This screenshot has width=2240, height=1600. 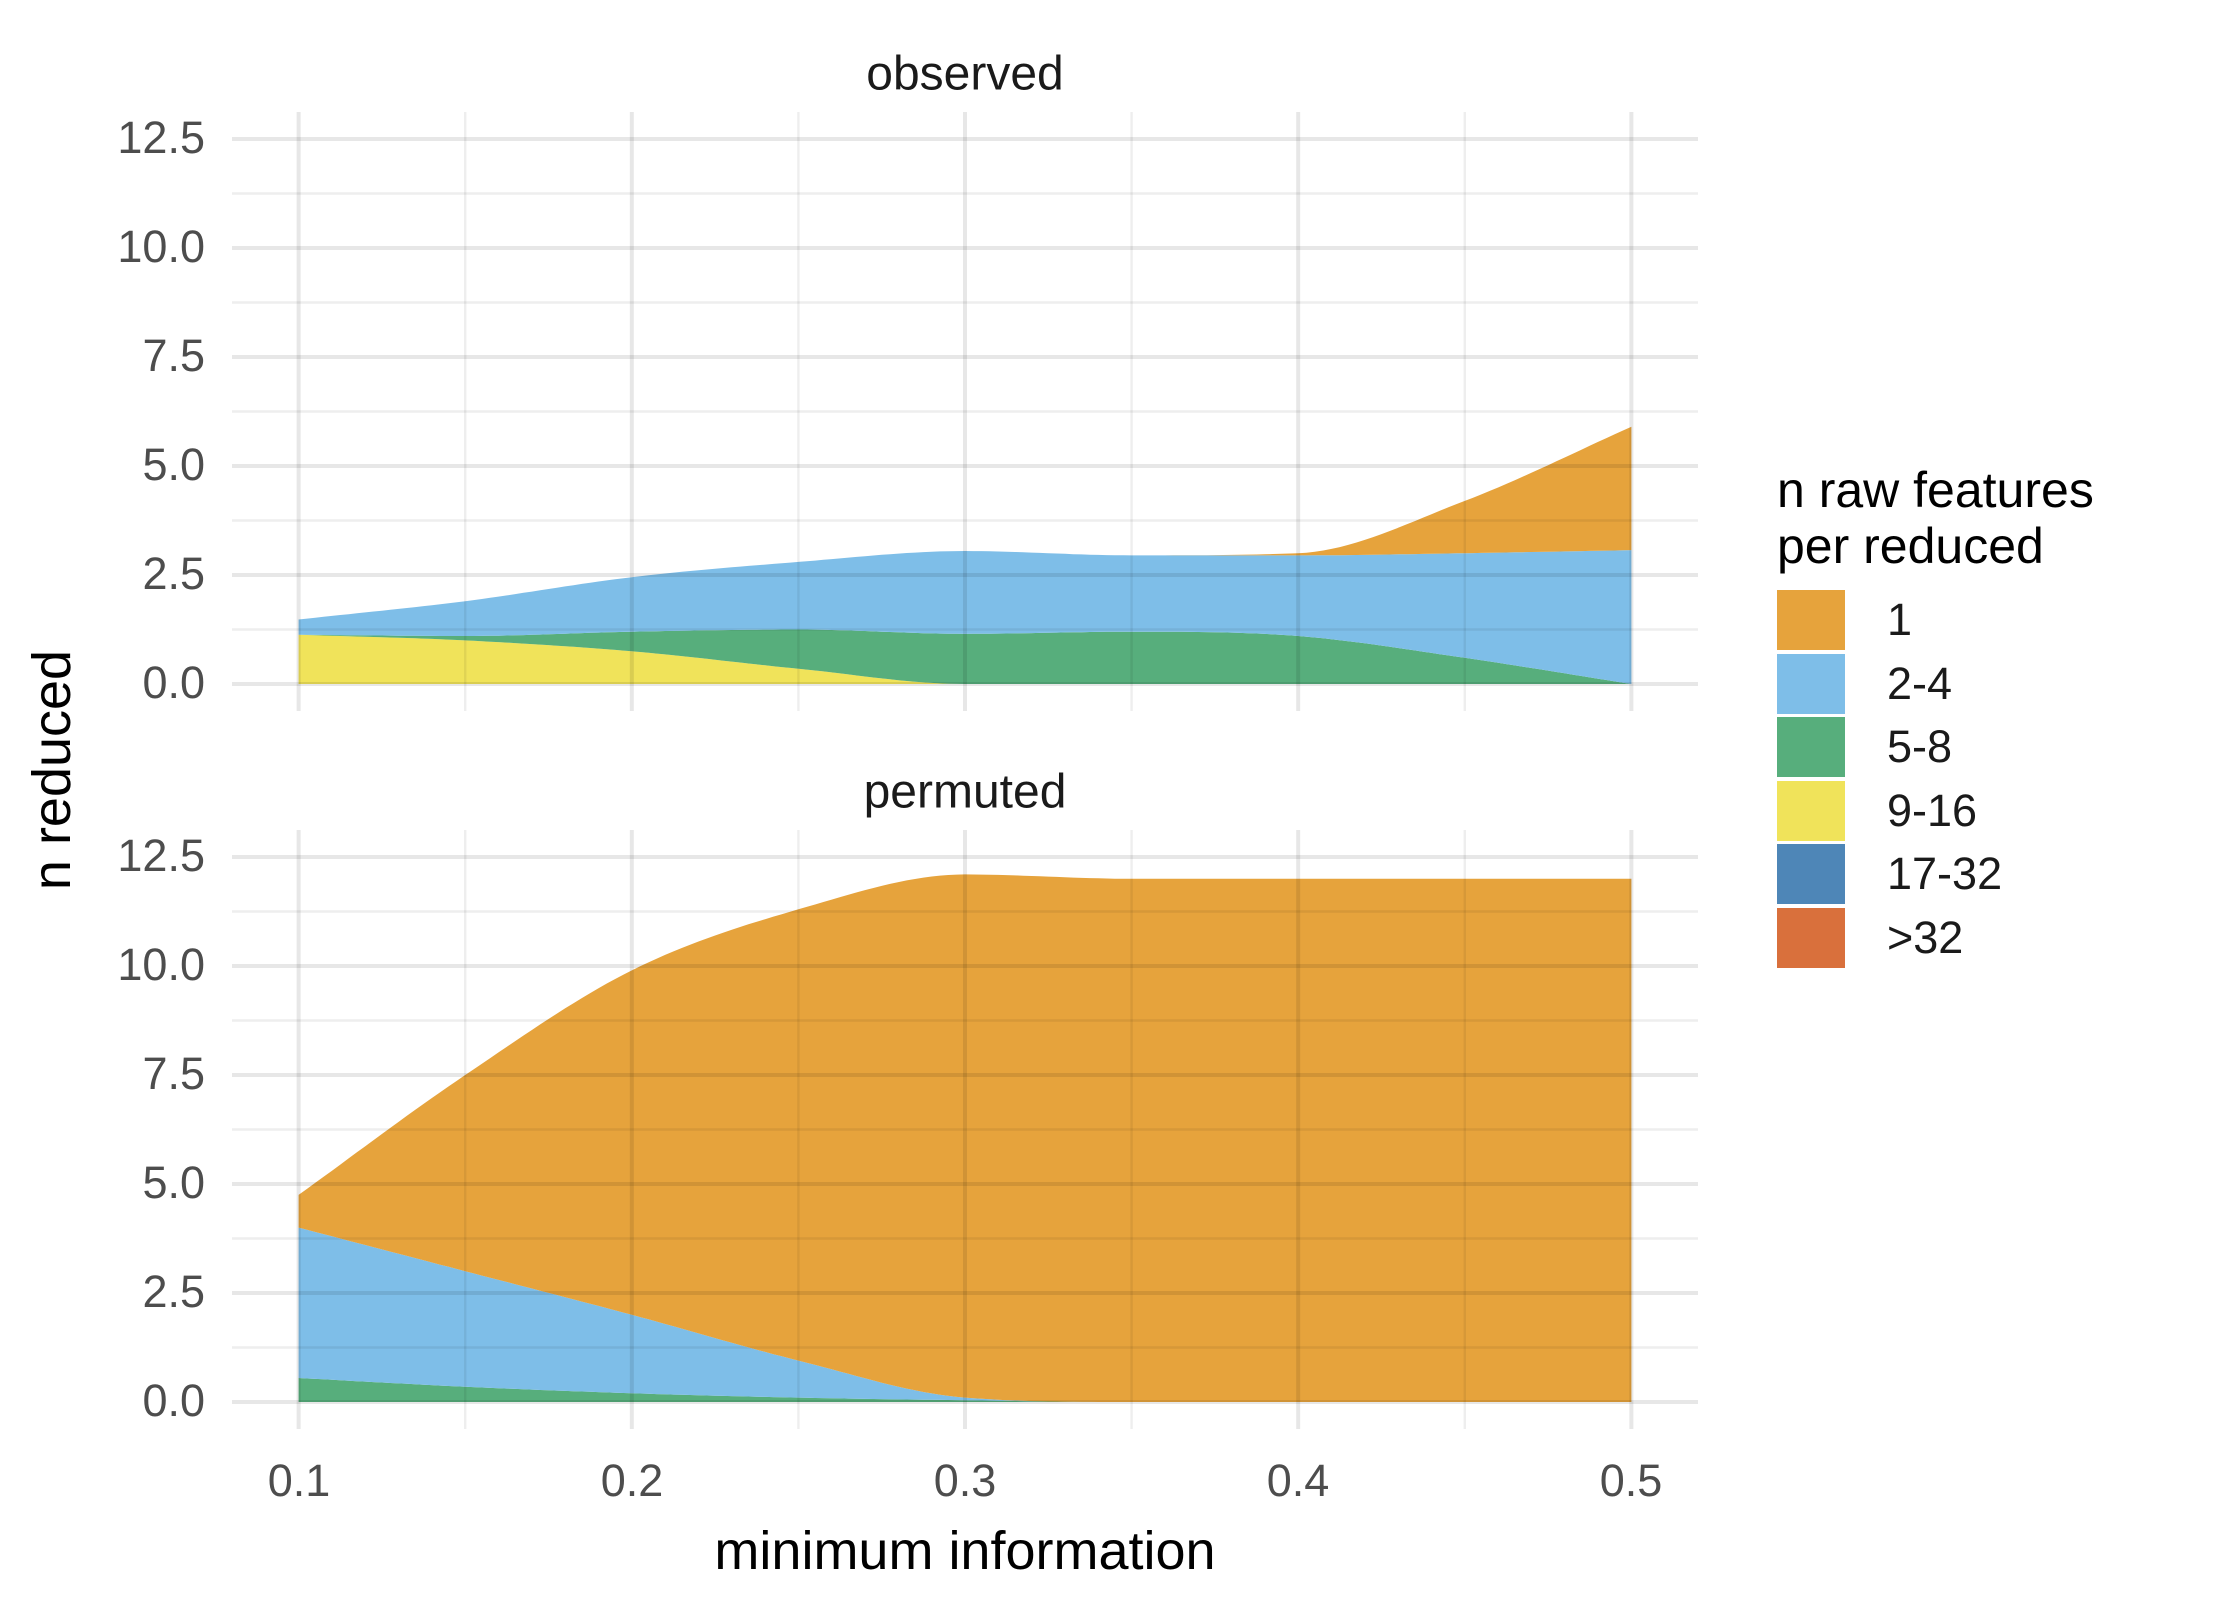 What do you see at coordinates (1935, 490) in the screenshot?
I see `legend-title-line-1: n raw features` at bounding box center [1935, 490].